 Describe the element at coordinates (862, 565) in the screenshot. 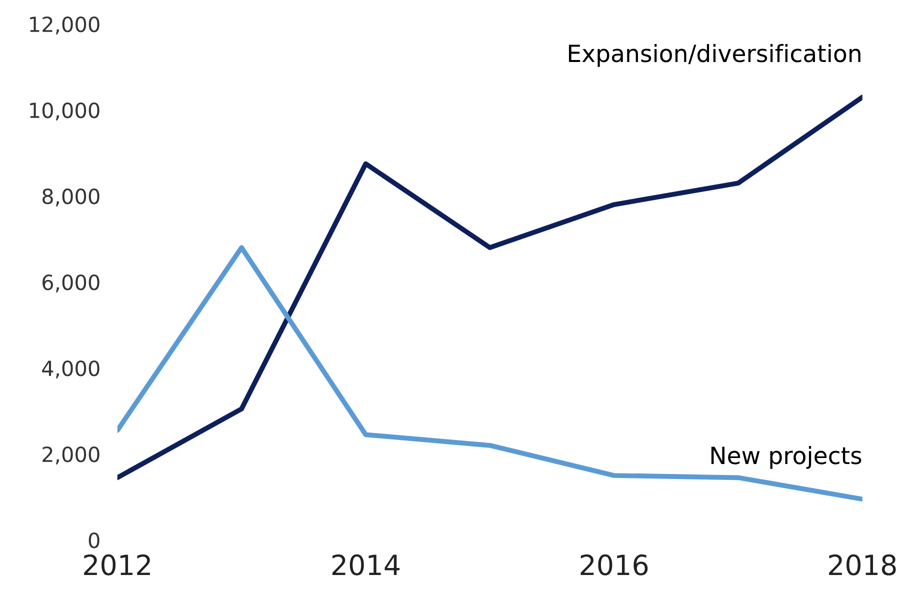

I see `x-tick-label: 2018` at that location.